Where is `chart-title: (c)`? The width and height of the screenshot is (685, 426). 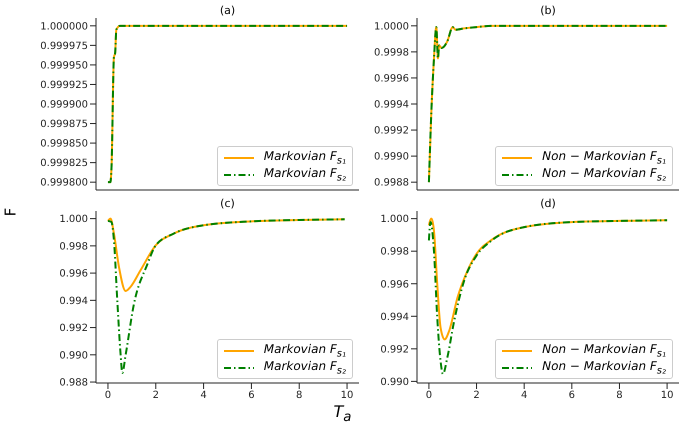 chart-title: (c) is located at coordinates (227, 203).